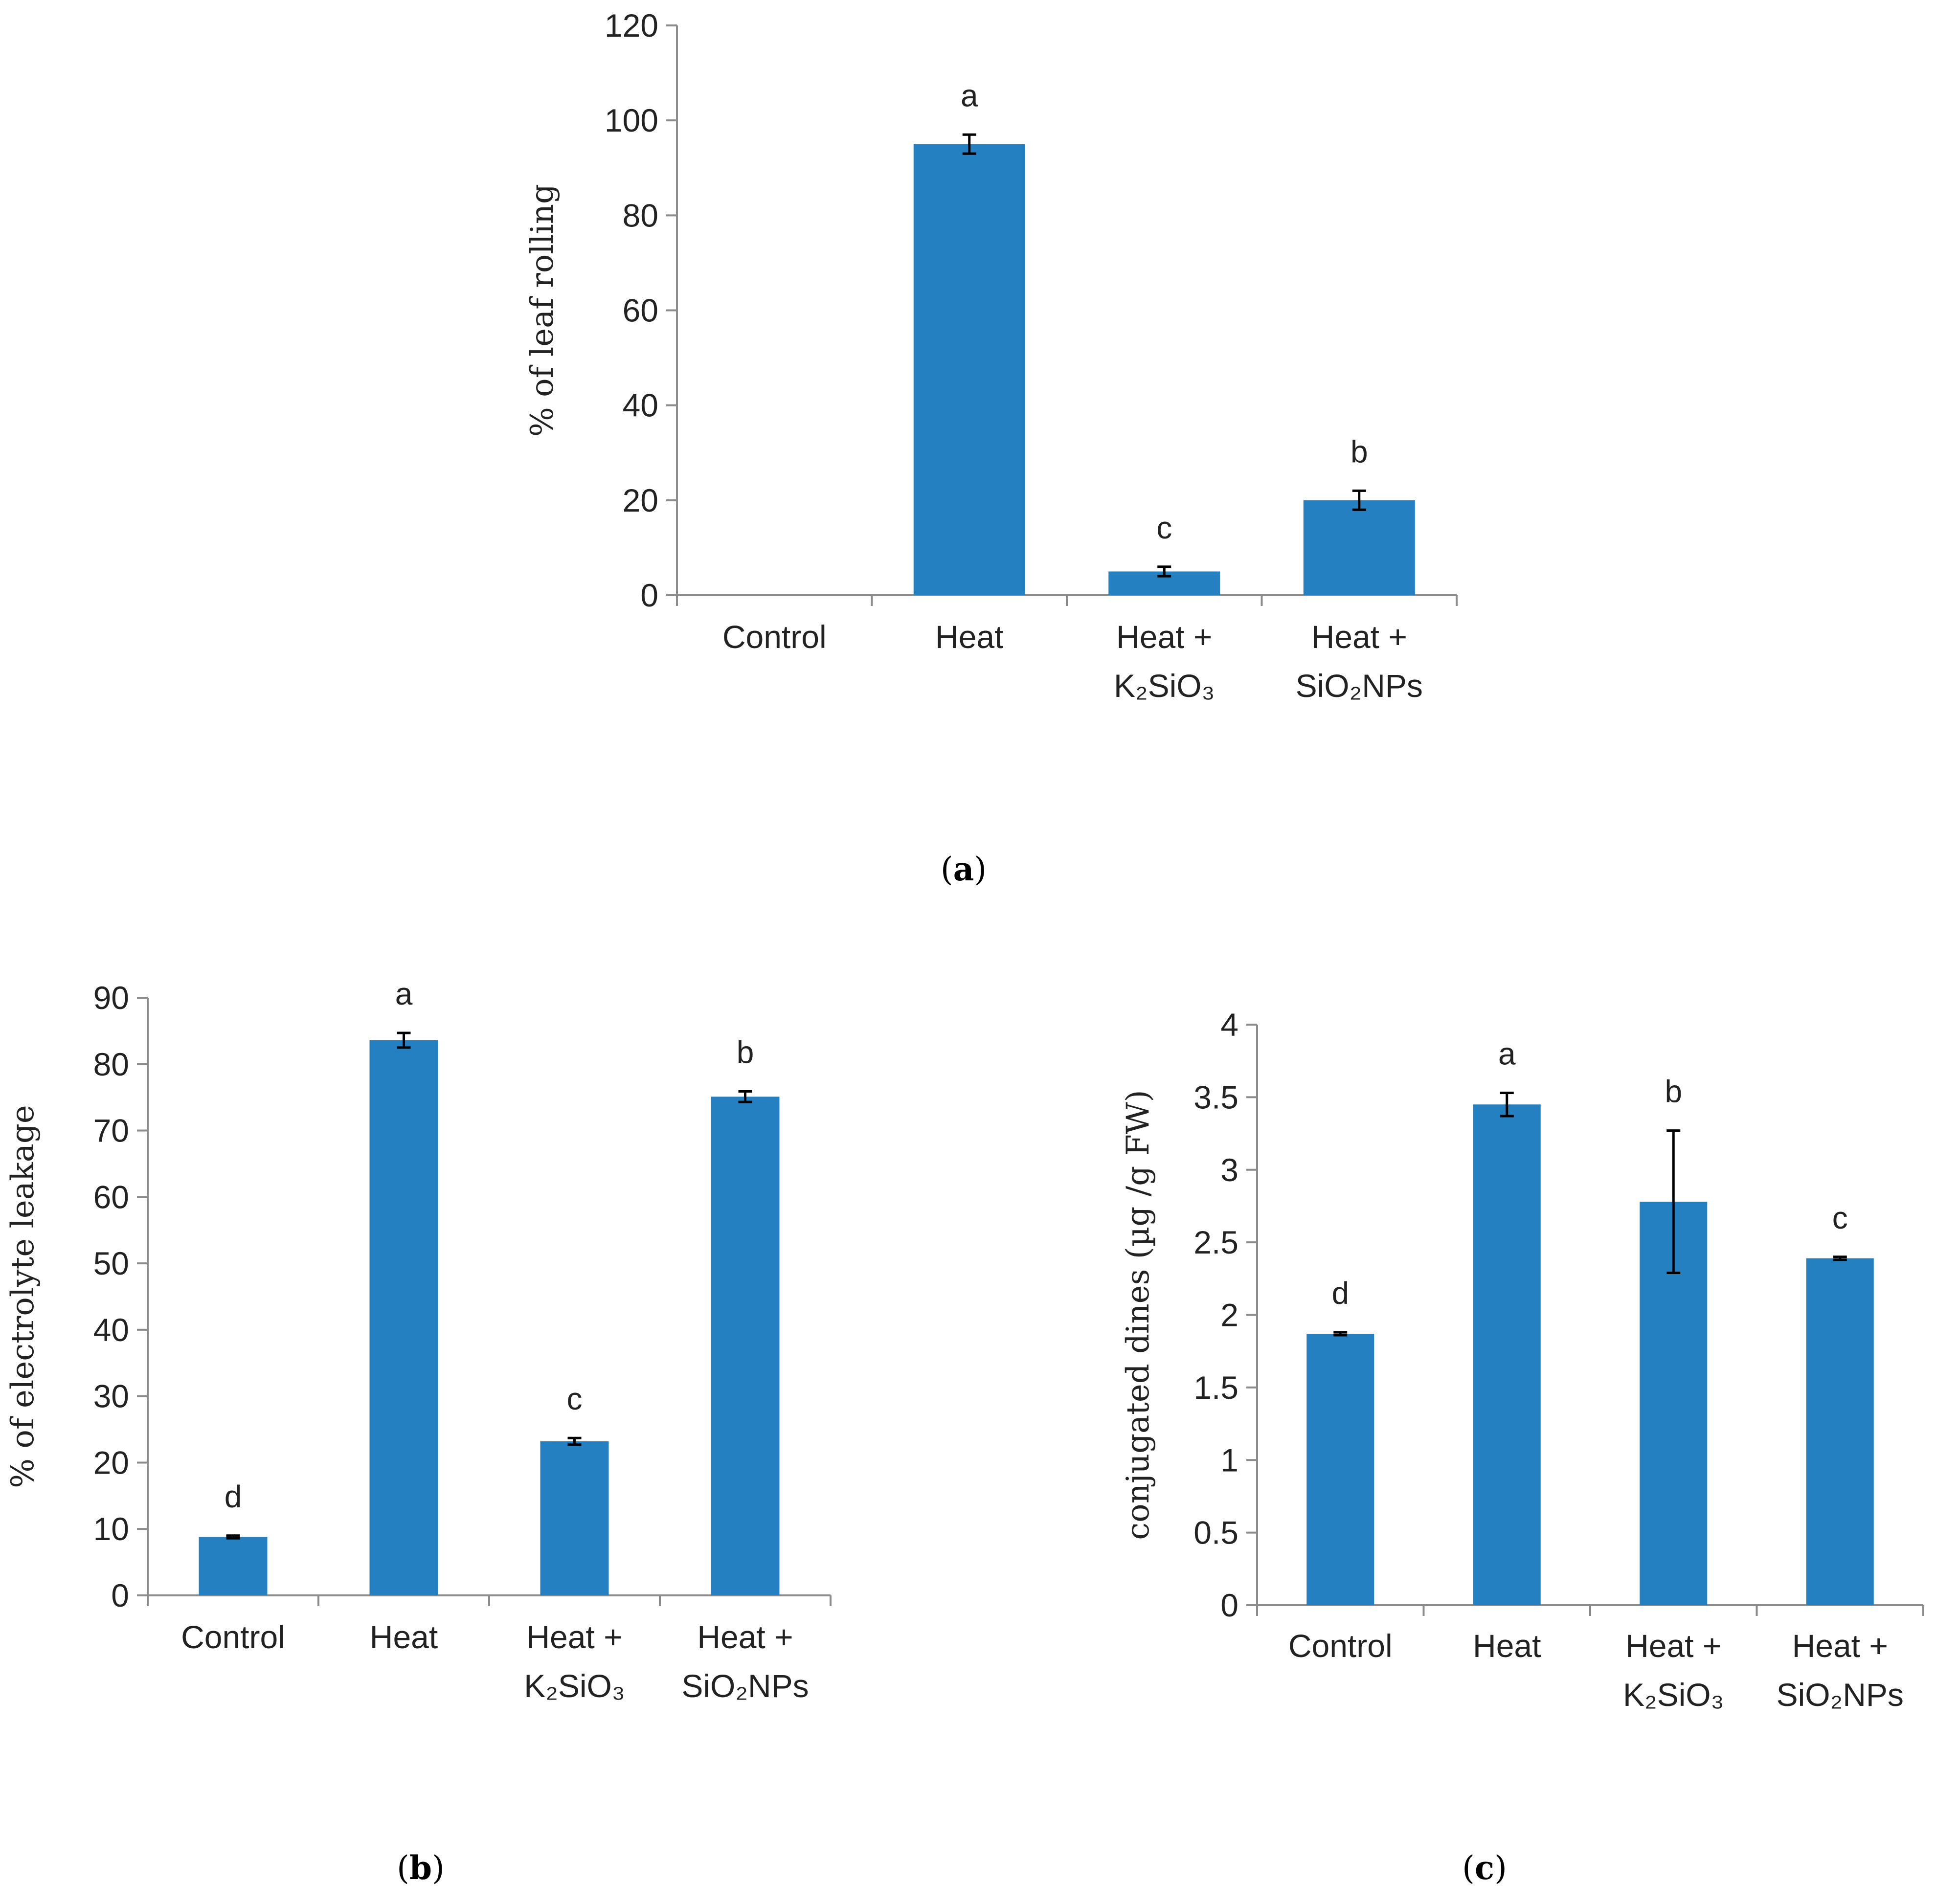 This screenshot has width=1936, height=1904. Describe the element at coordinates (1216, 1533) in the screenshot. I see `y-tick-label: 0.5` at that location.